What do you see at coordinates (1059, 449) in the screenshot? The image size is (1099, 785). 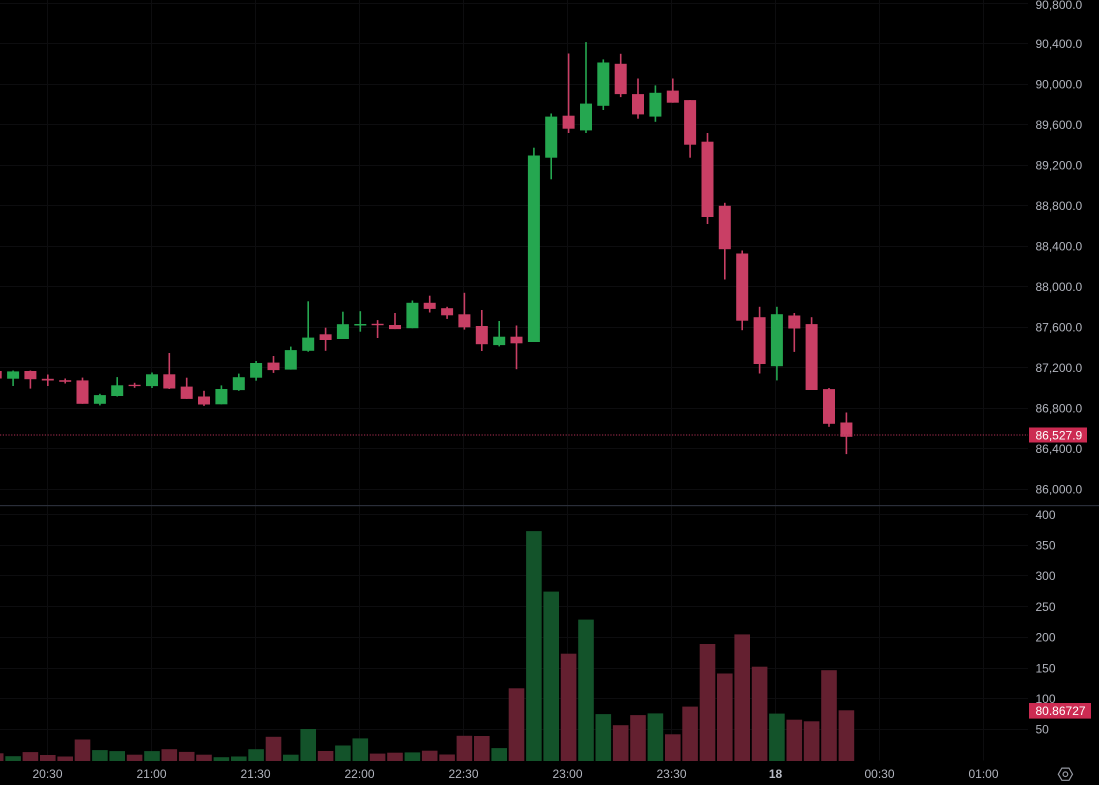 I see `svg-text: 86,400.0` at bounding box center [1059, 449].